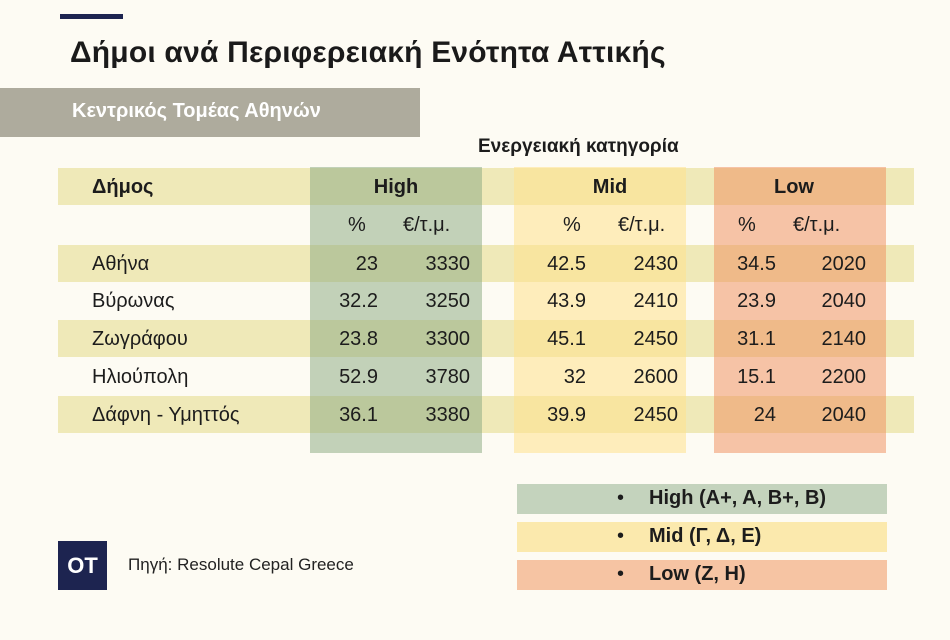 This screenshot has width=950, height=640. Describe the element at coordinates (140, 339) in the screenshot. I see `municipality-name: Ζωγράφου` at that location.